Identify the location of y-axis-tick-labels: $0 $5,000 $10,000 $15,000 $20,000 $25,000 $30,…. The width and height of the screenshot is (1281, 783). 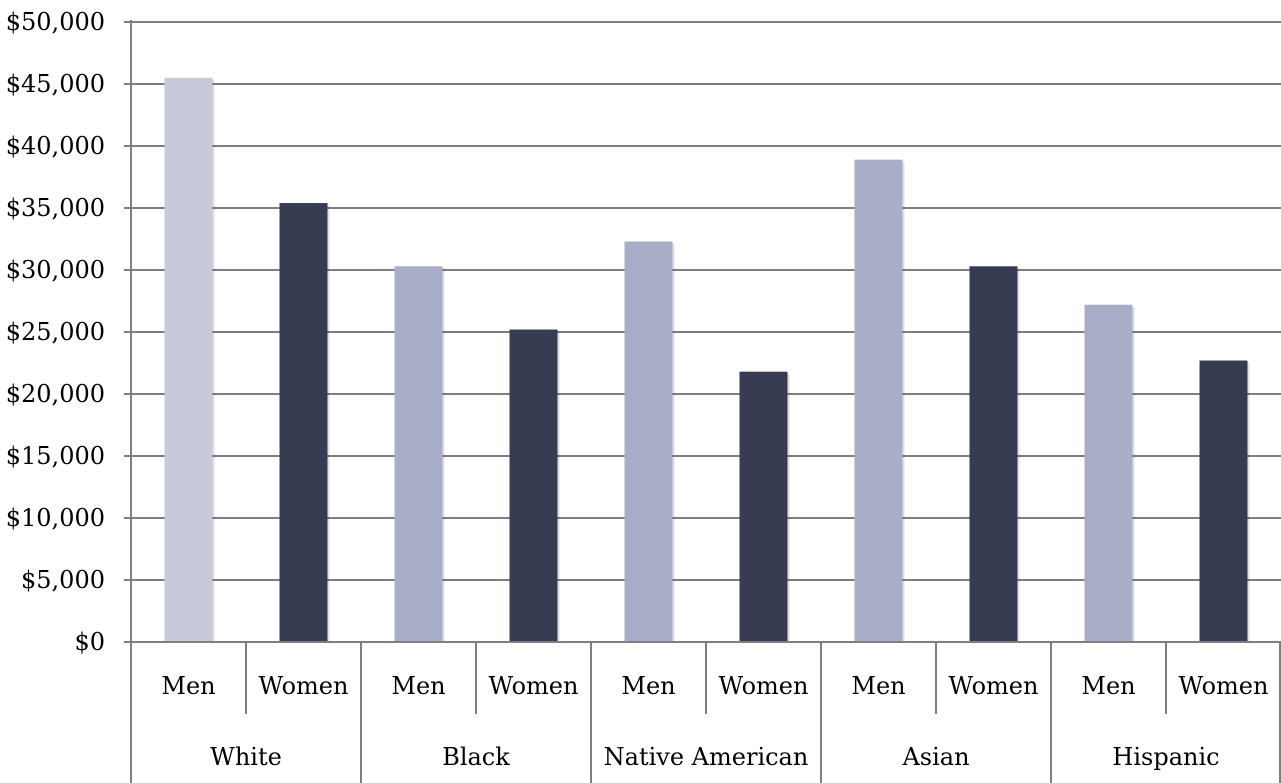
(55, 332).